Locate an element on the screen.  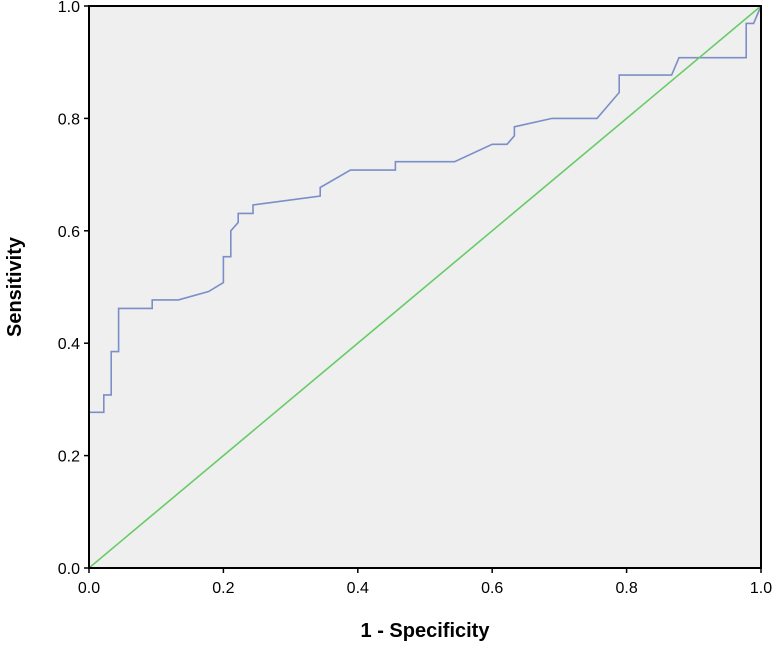
y-tick-label: 0.0 is located at coordinates (69, 569).